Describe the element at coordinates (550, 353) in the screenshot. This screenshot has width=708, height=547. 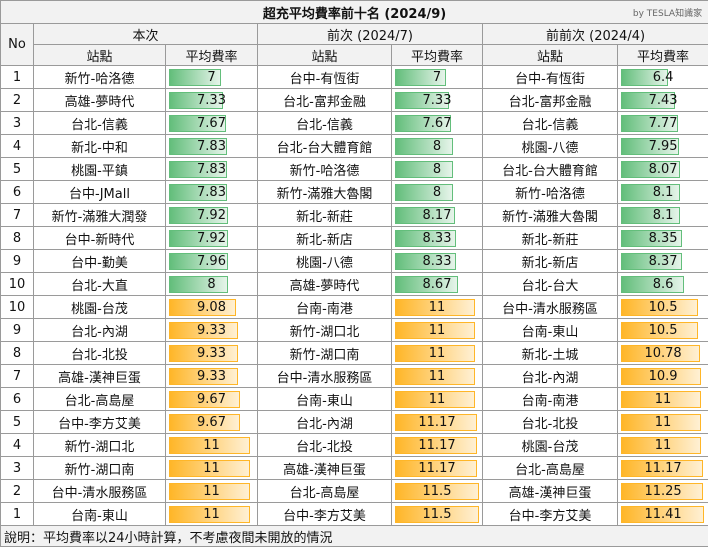
I see `station-cell: 新北-土城` at that location.